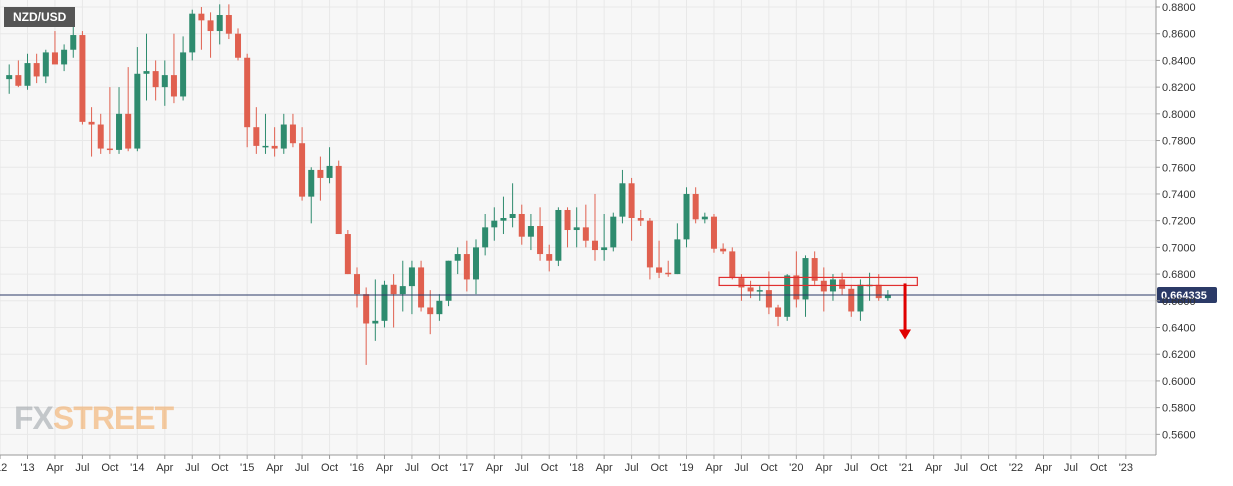  What do you see at coordinates (1179, 168) in the screenshot?
I see `y-tick-label: 0.7600` at bounding box center [1179, 168].